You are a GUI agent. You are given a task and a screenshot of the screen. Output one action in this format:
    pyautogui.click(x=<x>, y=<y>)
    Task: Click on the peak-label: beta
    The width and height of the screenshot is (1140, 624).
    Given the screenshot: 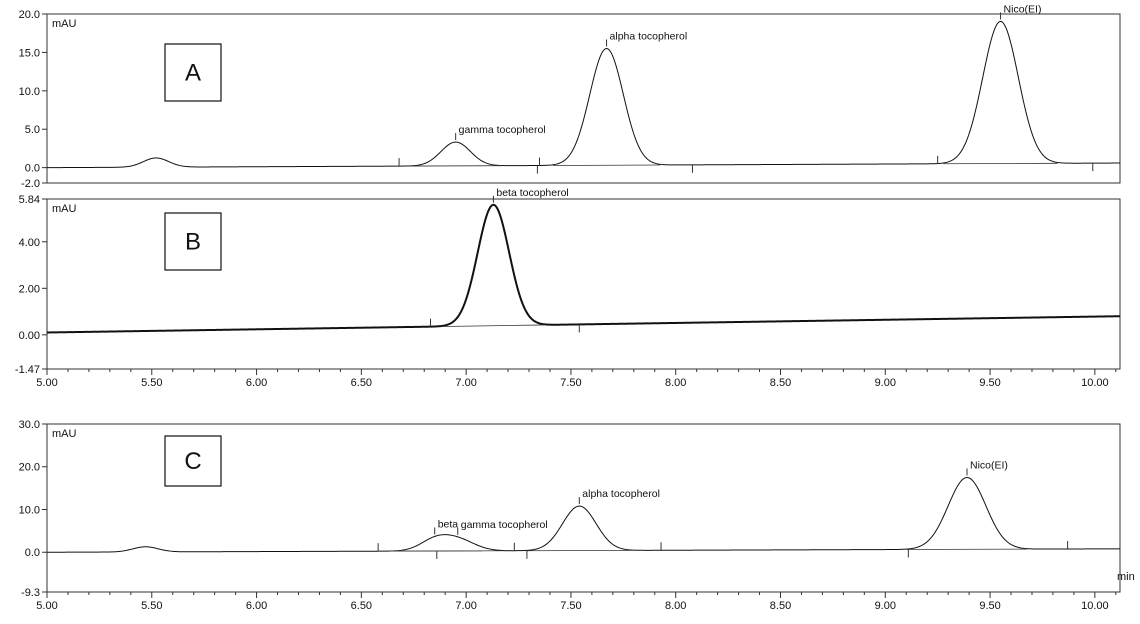 What is the action you would take?
    pyautogui.click(x=448, y=524)
    